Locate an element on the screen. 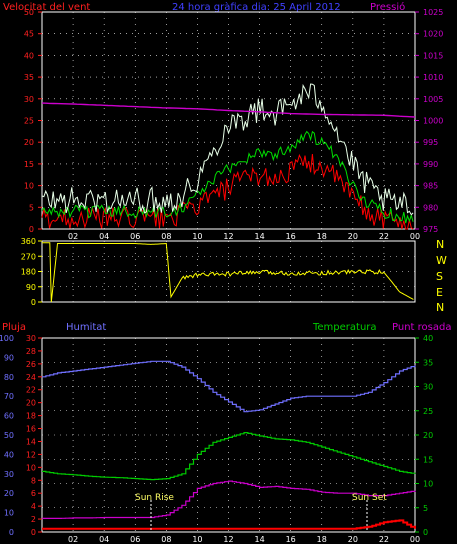 The image size is (457, 544). humidity-tick-label: 70 is located at coordinates (9, 396).